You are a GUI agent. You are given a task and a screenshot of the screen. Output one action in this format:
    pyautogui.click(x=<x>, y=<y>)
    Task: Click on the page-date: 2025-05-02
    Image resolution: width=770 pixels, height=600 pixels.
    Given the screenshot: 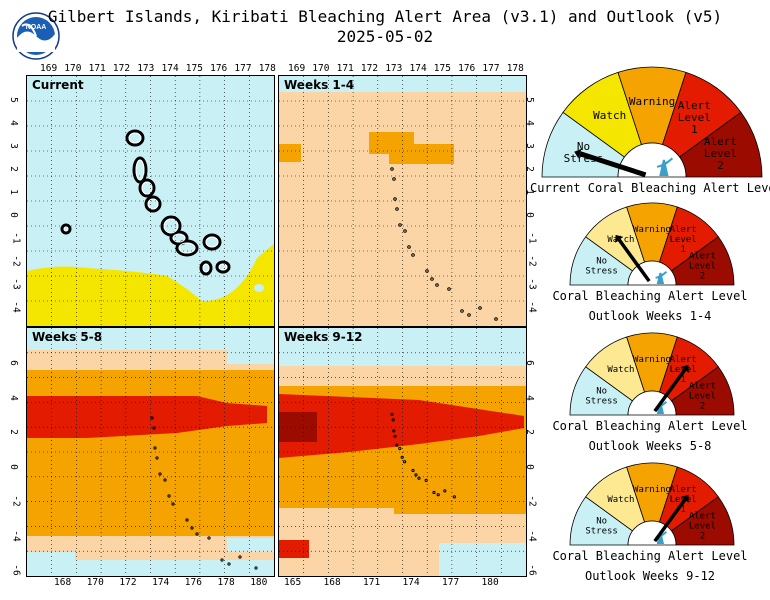 What is the action you would take?
    pyautogui.click(x=385, y=36)
    